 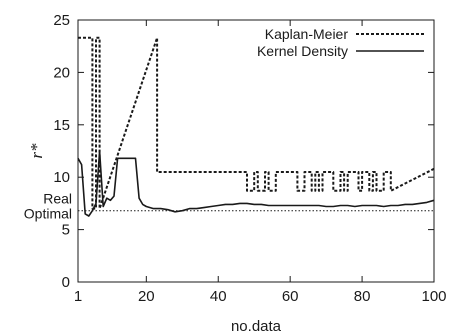 I want to click on real-optimal-label-optimal: Optimal, so click(x=48, y=214).